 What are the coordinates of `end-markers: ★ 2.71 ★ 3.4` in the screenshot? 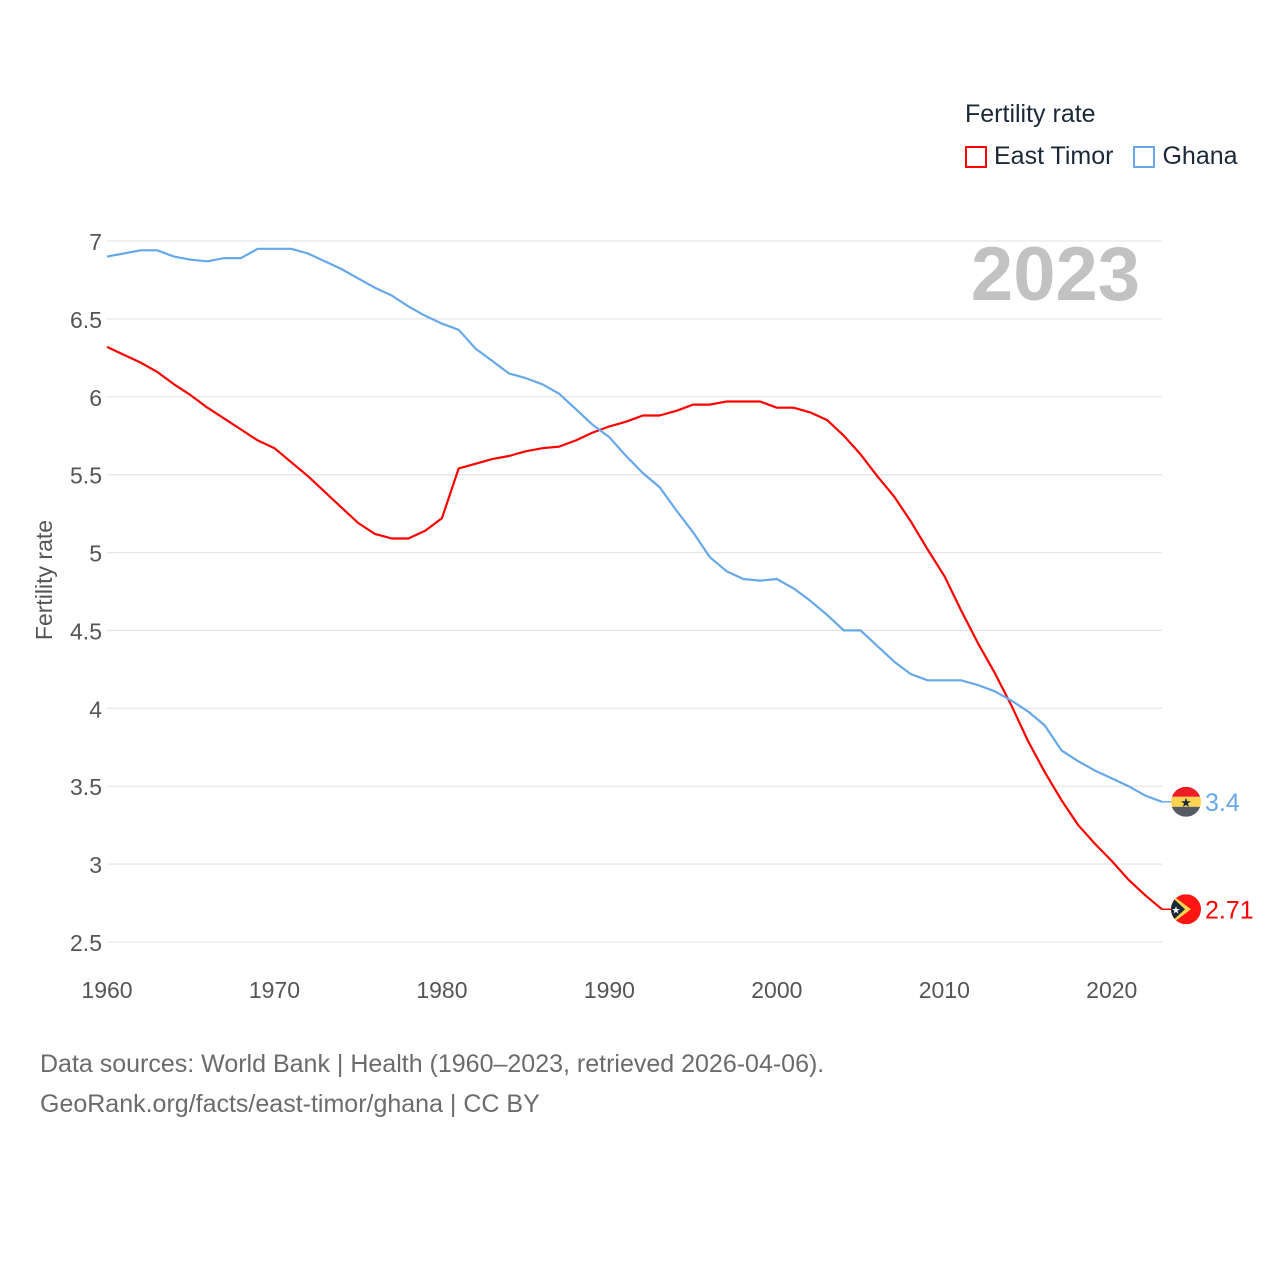 It's located at (1208, 855).